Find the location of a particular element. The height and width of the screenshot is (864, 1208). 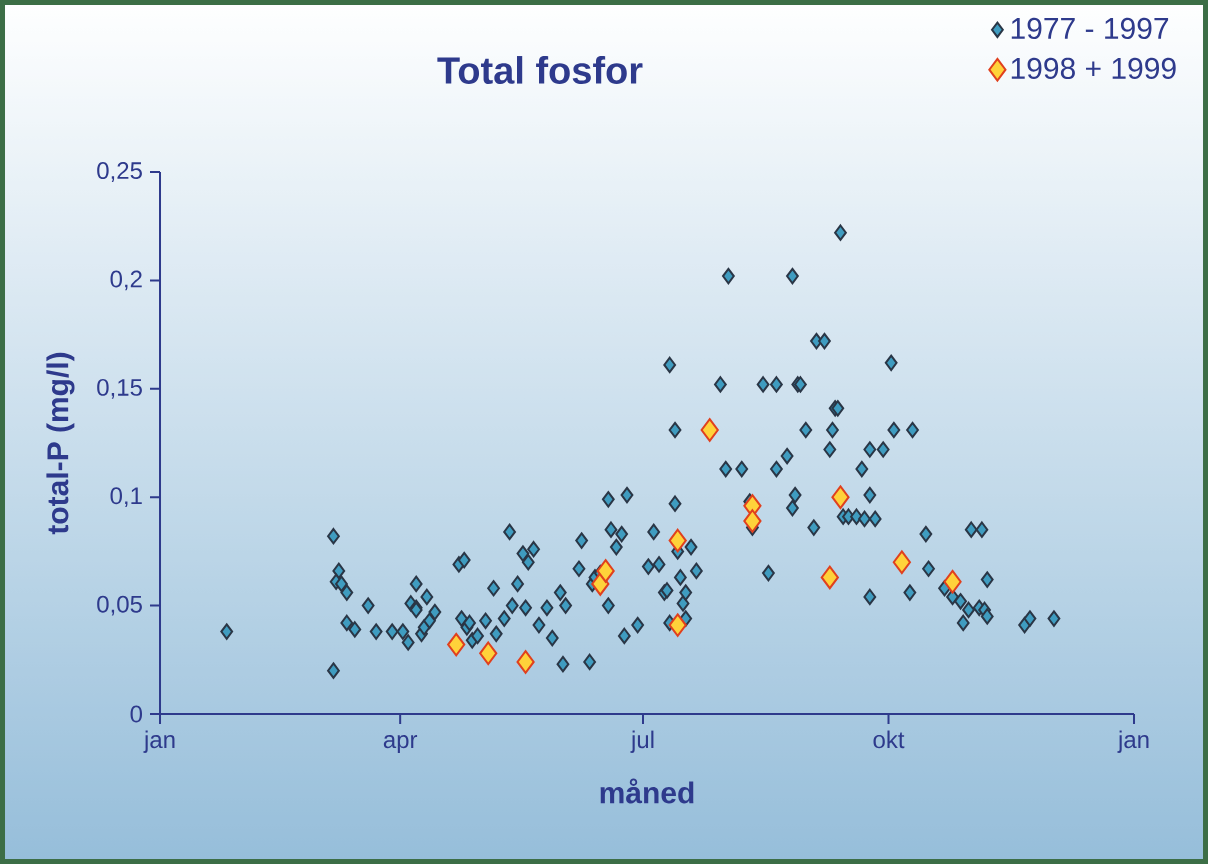

chart-title: Total fosfor is located at coordinates (540, 70).